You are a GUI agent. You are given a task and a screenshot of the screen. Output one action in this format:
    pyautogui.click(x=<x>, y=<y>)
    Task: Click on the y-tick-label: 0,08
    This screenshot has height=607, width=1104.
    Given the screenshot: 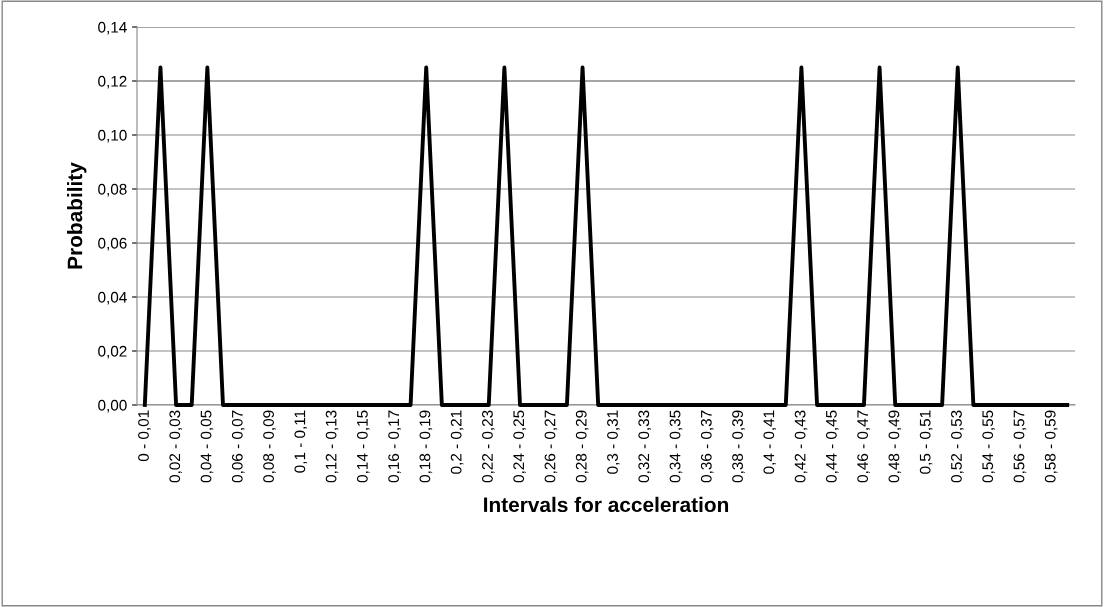 What is the action you would take?
    pyautogui.click(x=112, y=190)
    